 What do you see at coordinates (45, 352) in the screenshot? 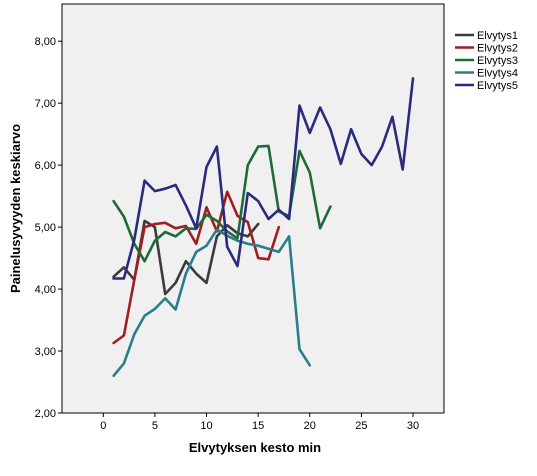
I see `y-tick-label: 3,00` at bounding box center [45, 352].